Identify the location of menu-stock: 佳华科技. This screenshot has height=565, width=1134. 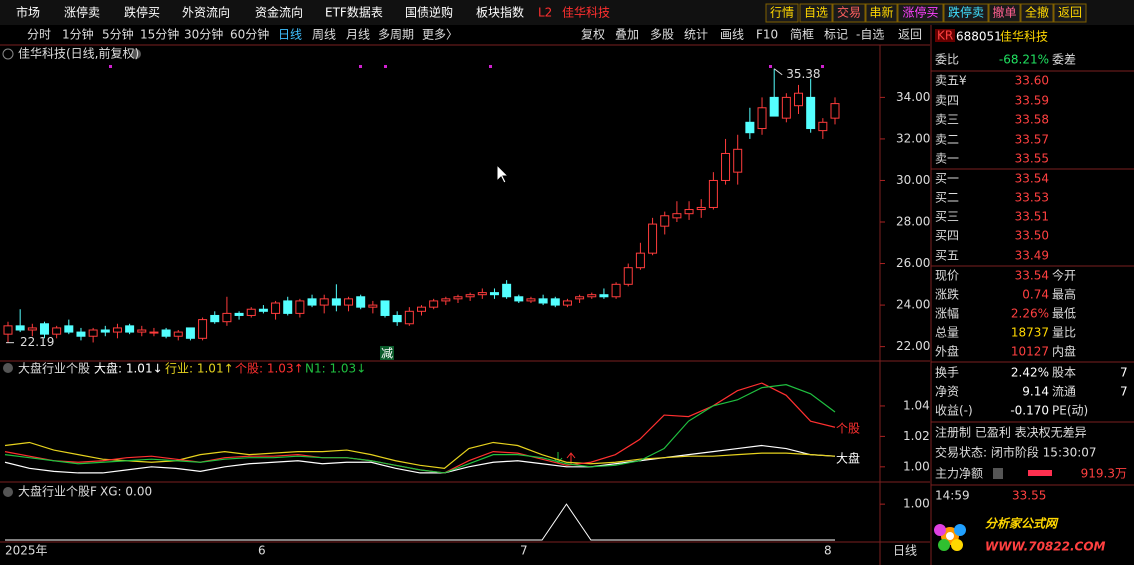
(586, 13).